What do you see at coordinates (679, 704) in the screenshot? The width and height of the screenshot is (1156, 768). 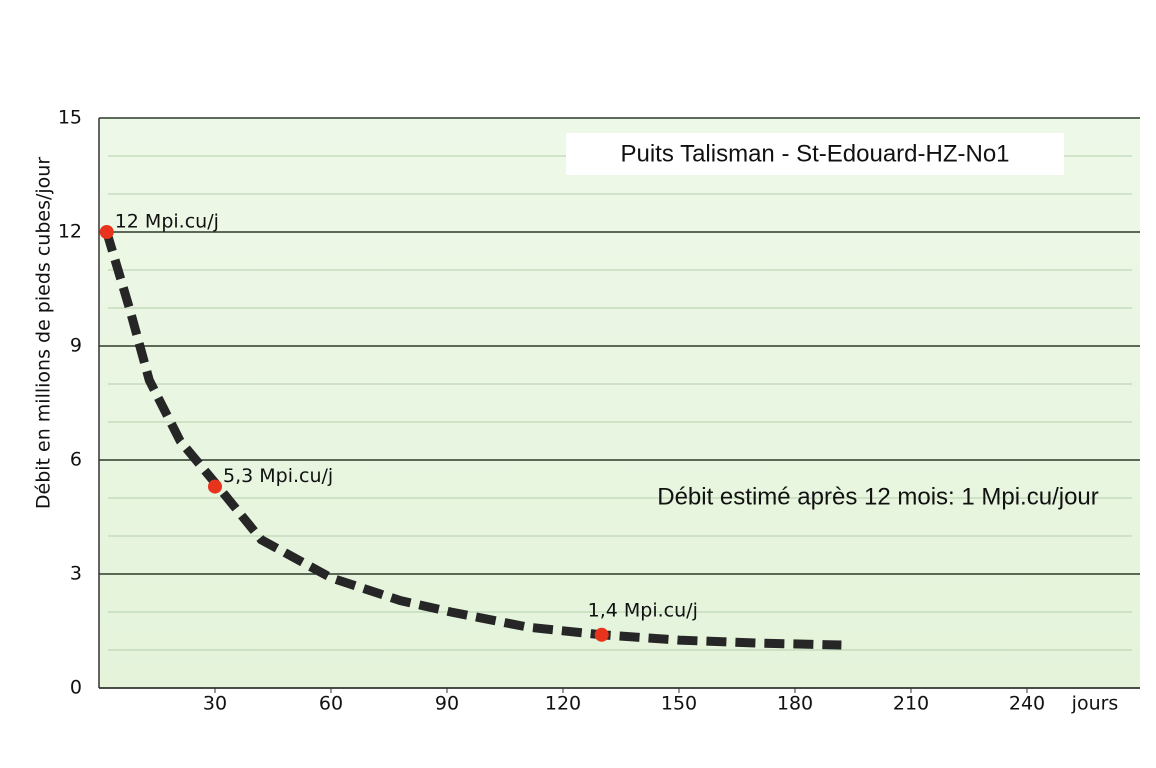 I see `x-tick-label: 150` at bounding box center [679, 704].